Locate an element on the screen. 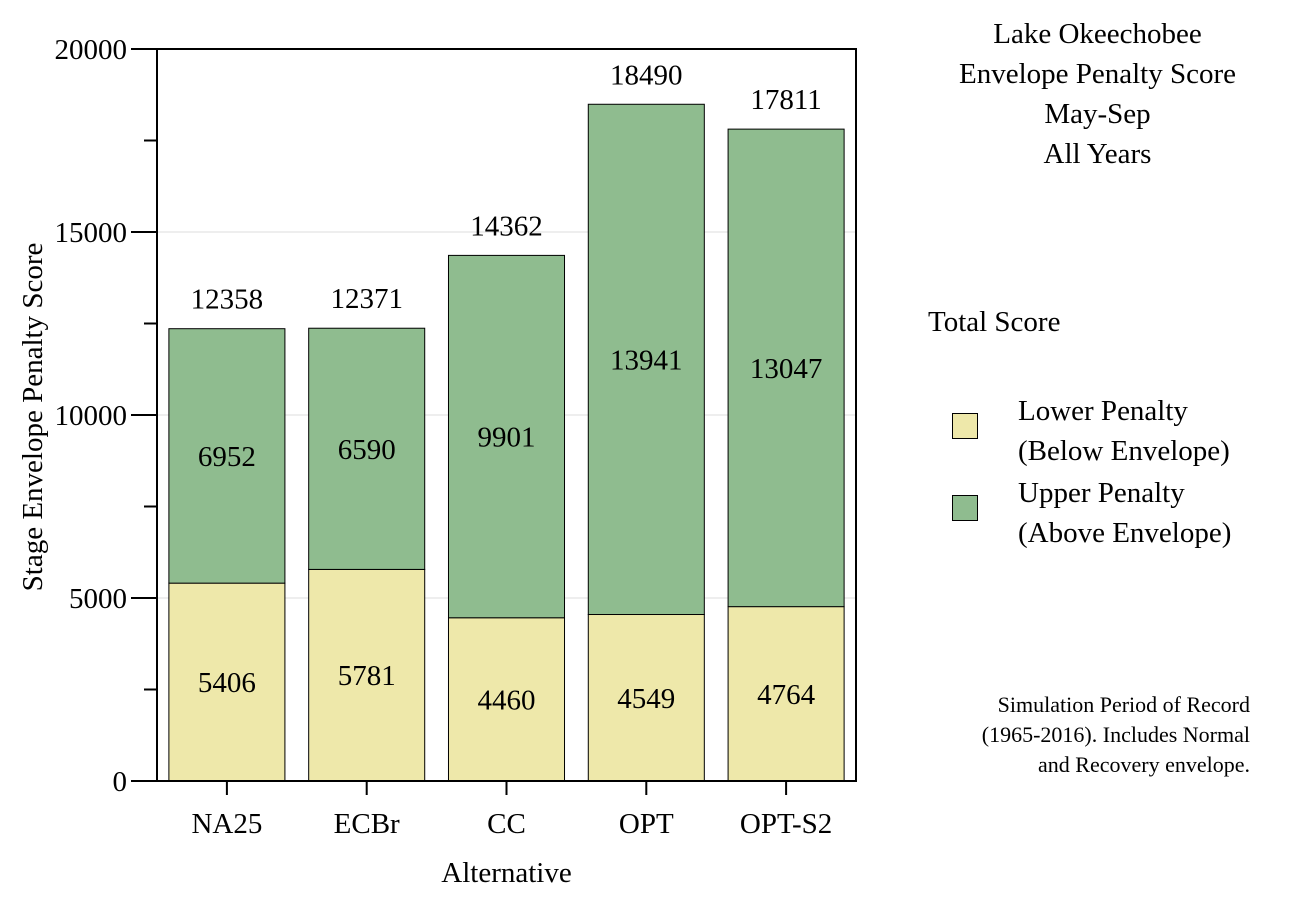 The height and width of the screenshot is (900, 1300). title-line-3: May-Sep is located at coordinates (1097, 114).